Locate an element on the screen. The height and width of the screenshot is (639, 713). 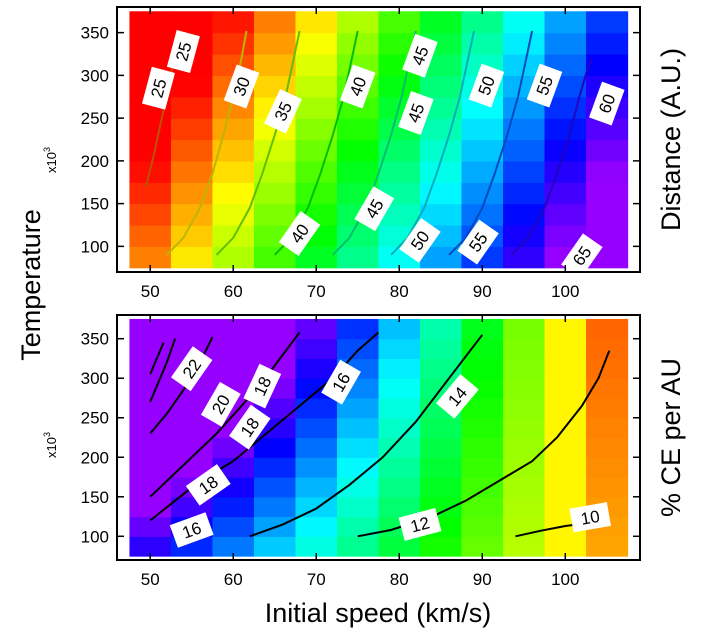
x-tick-label: 60 is located at coordinates (233, 579).